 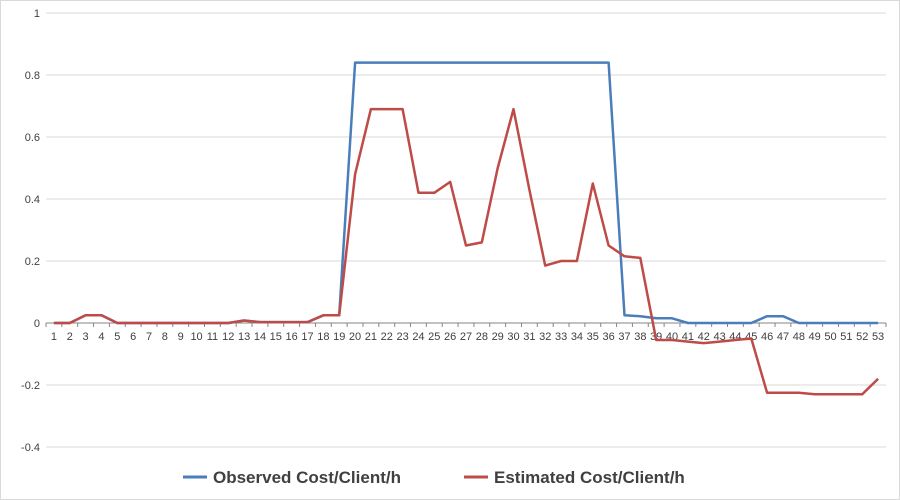 What do you see at coordinates (323, 337) in the screenshot?
I see `x-tick-label: 18` at bounding box center [323, 337].